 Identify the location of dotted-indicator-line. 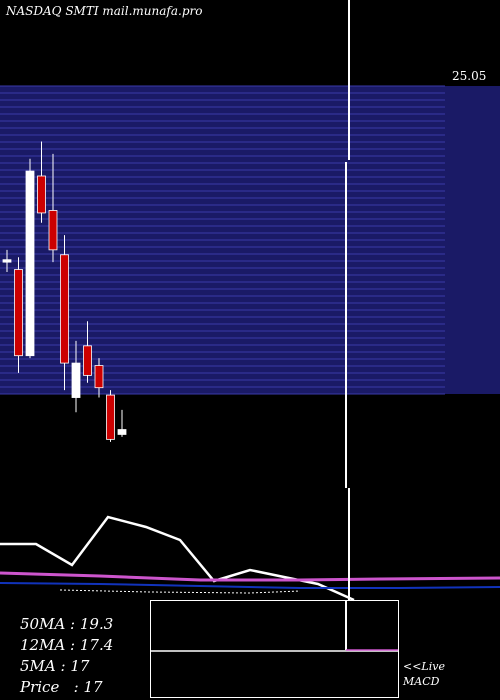
(180, 591).